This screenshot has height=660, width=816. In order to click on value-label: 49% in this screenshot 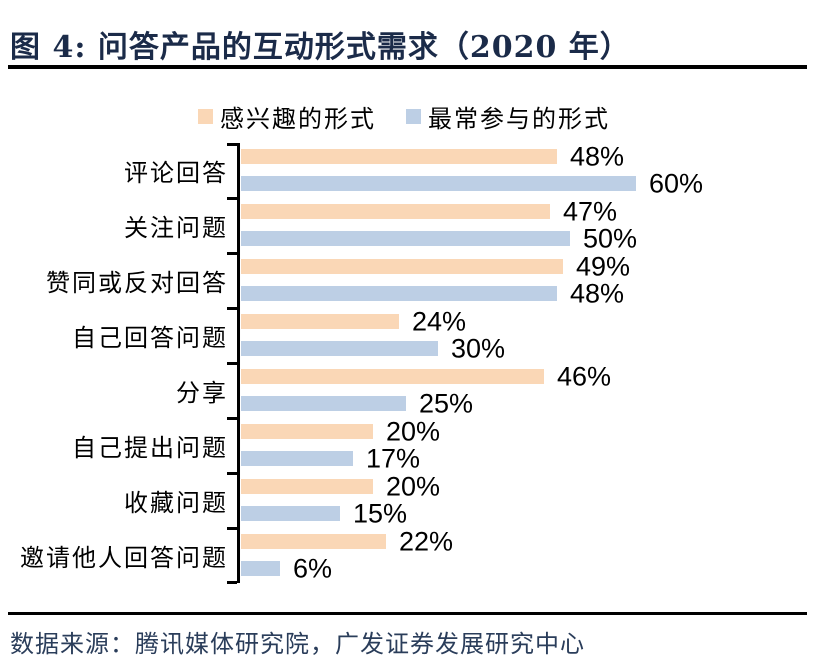, I will do `click(603, 266)`.